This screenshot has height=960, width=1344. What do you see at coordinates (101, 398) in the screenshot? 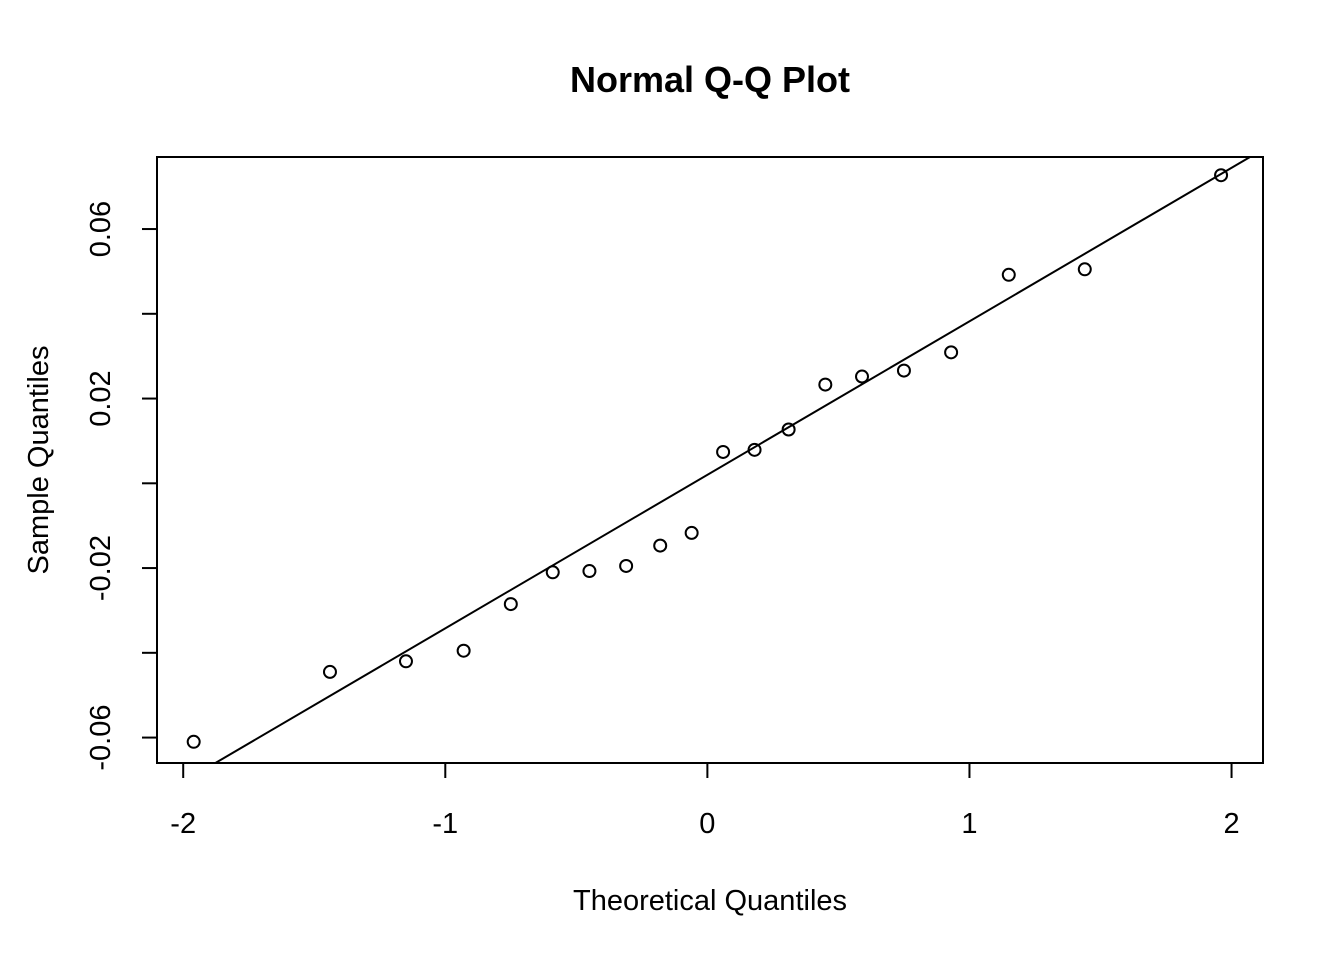
I see `y-tick-label: 0.02` at bounding box center [101, 398].